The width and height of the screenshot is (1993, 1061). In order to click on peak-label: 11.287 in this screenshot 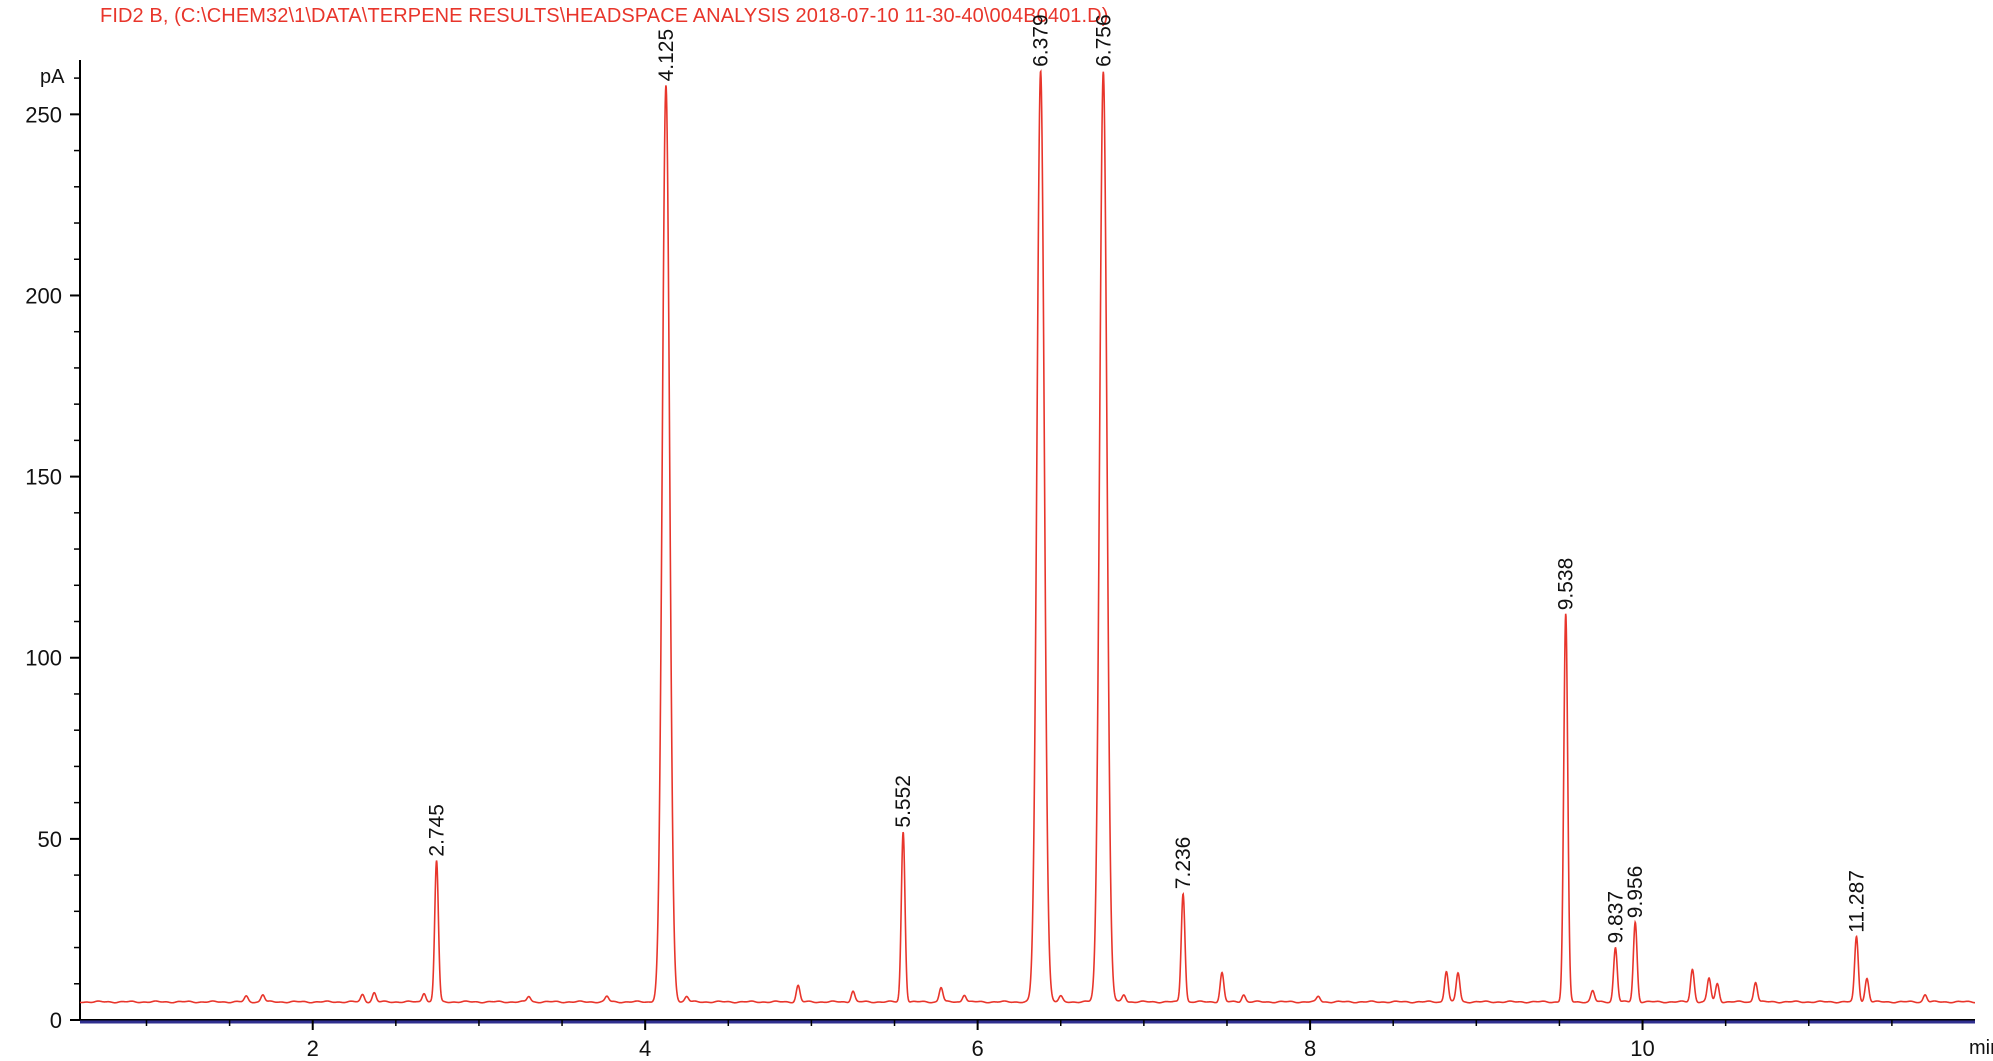, I will do `click(1857, 901)`.